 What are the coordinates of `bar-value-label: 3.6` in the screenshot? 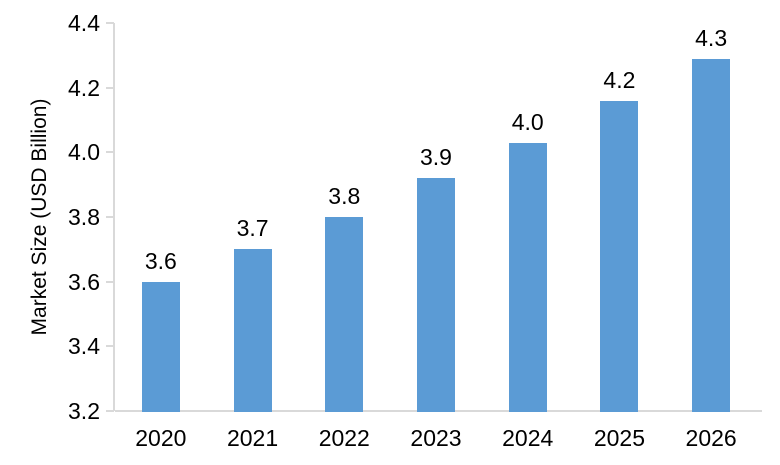 It's located at (160, 260).